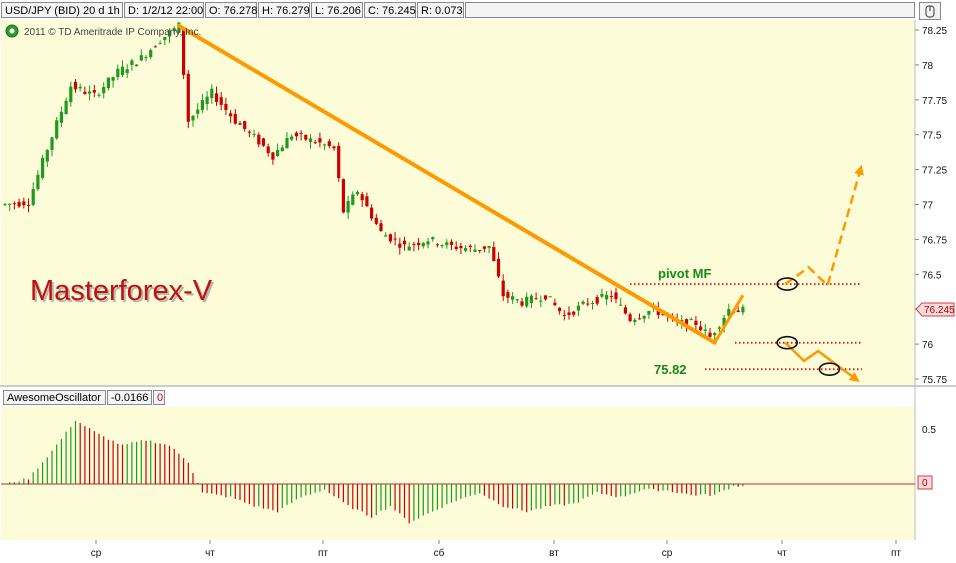 The height and width of the screenshot is (563, 956). What do you see at coordinates (103, 31) in the screenshot?
I see `copyright: 2011 © TD Ameritrade IP Company, Inc.` at bounding box center [103, 31].